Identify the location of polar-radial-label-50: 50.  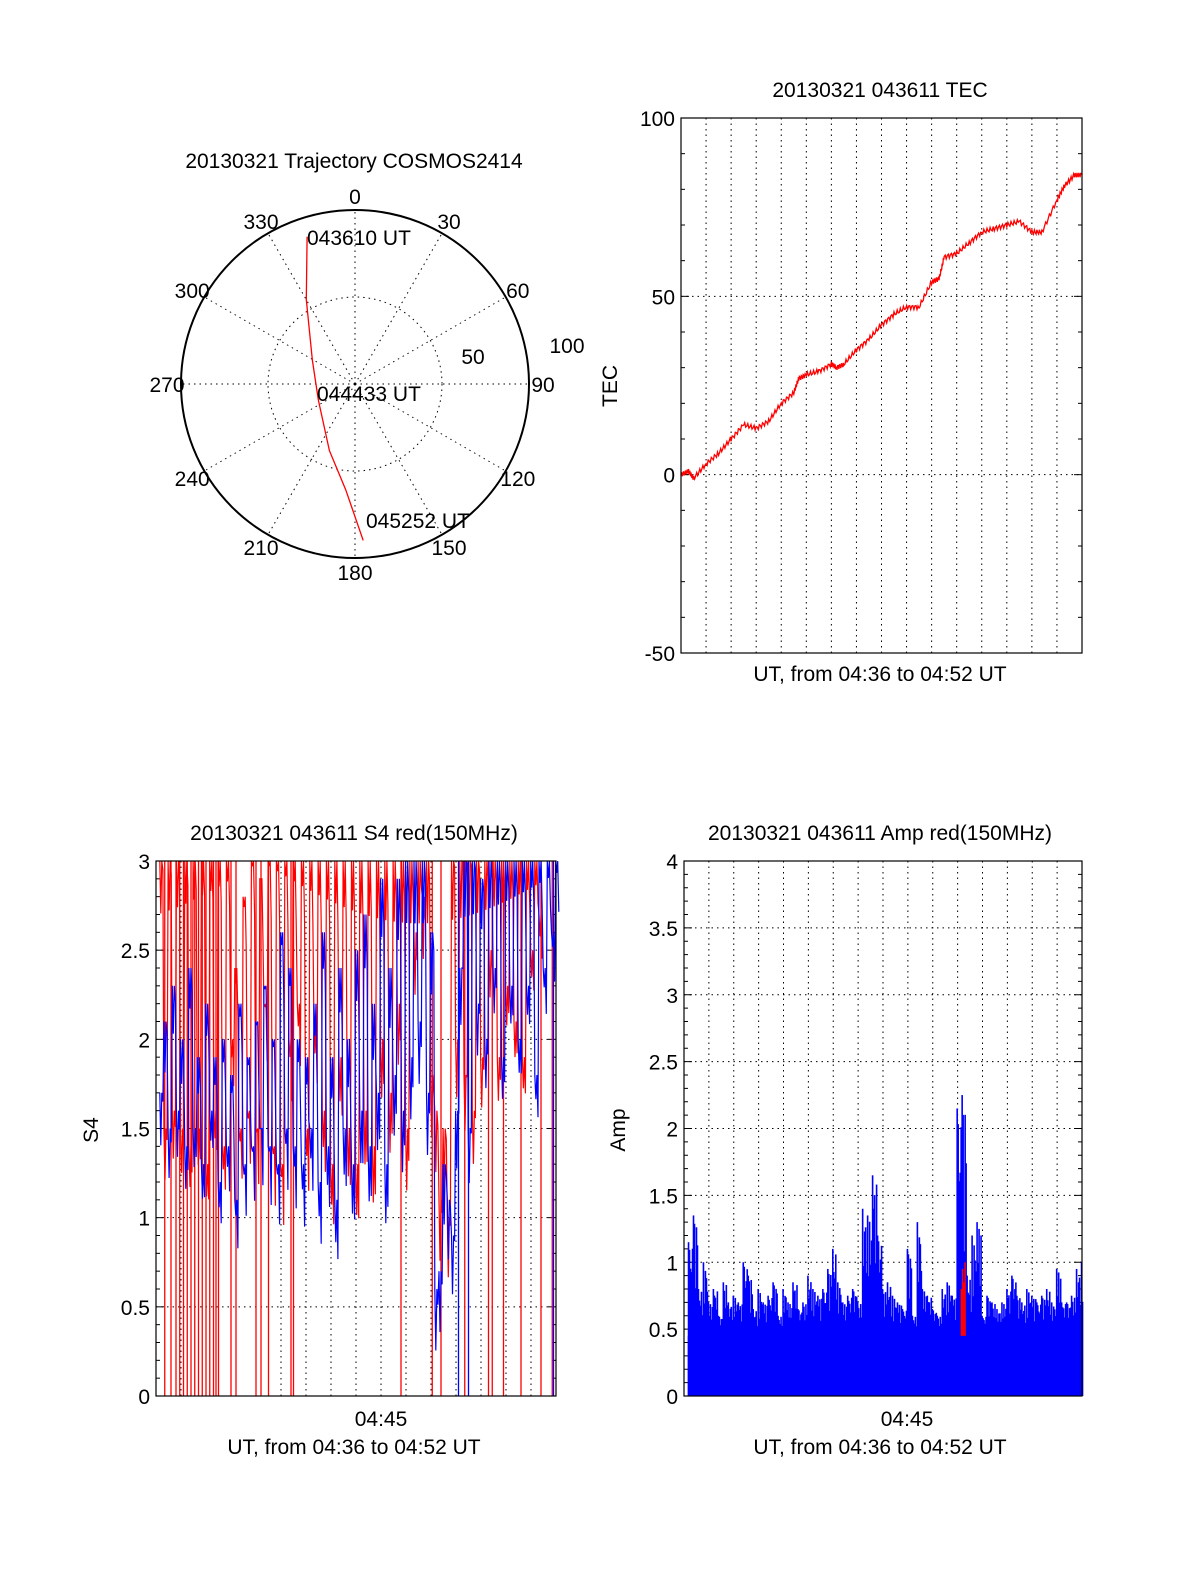
(472, 357).